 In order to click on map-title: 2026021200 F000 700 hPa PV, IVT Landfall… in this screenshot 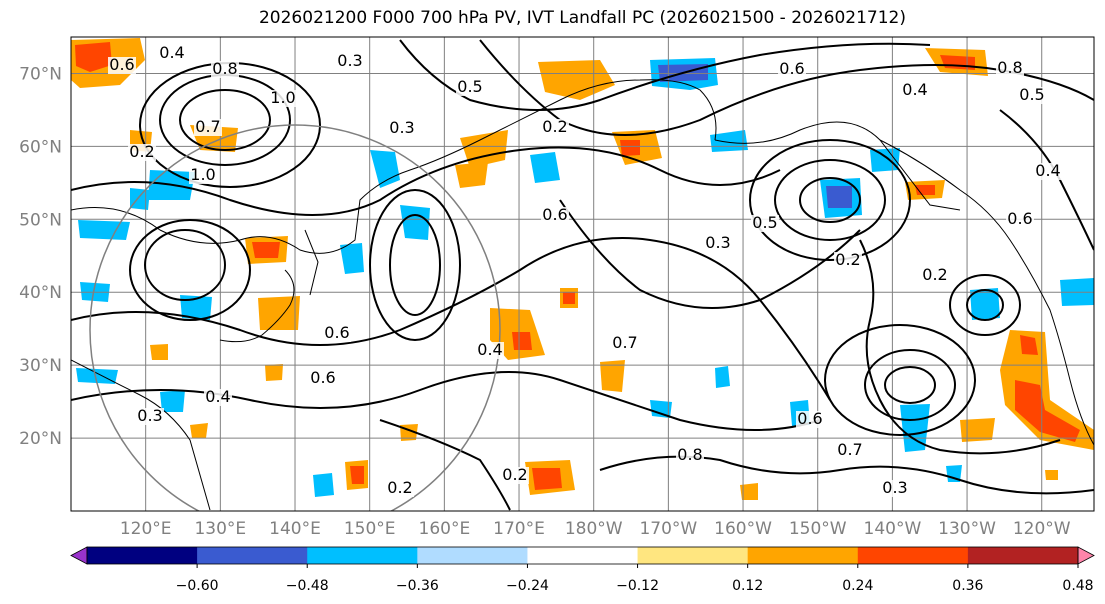, I will do `click(582, 18)`.